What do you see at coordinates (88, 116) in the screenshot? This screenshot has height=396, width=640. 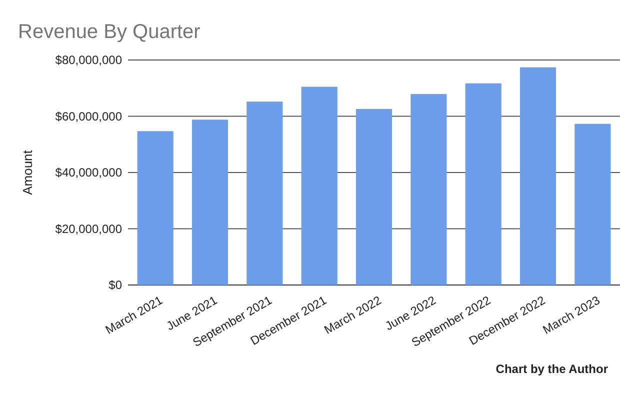 I see `y-tick-label: $60,000,000` at bounding box center [88, 116].